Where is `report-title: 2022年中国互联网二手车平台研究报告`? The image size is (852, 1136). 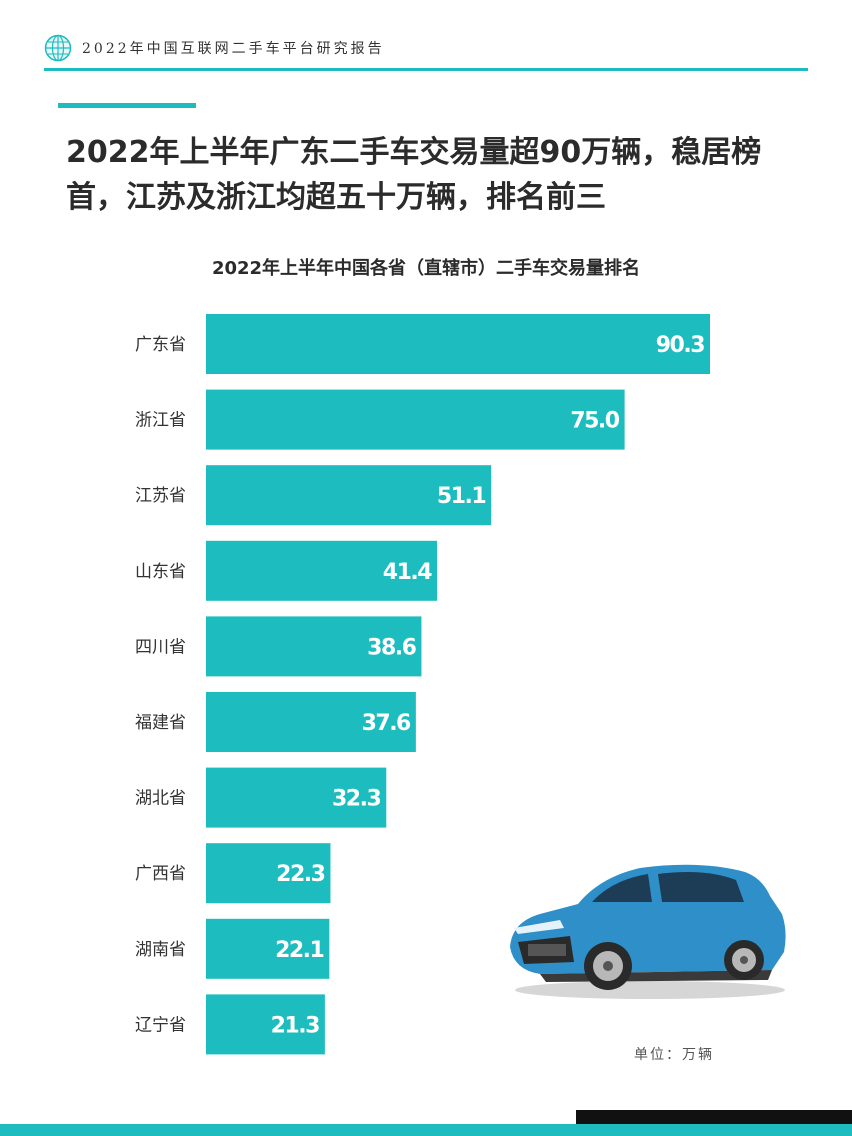
report-title: 2022年中国互联网二手车平台研究报告 is located at coordinates (233, 49).